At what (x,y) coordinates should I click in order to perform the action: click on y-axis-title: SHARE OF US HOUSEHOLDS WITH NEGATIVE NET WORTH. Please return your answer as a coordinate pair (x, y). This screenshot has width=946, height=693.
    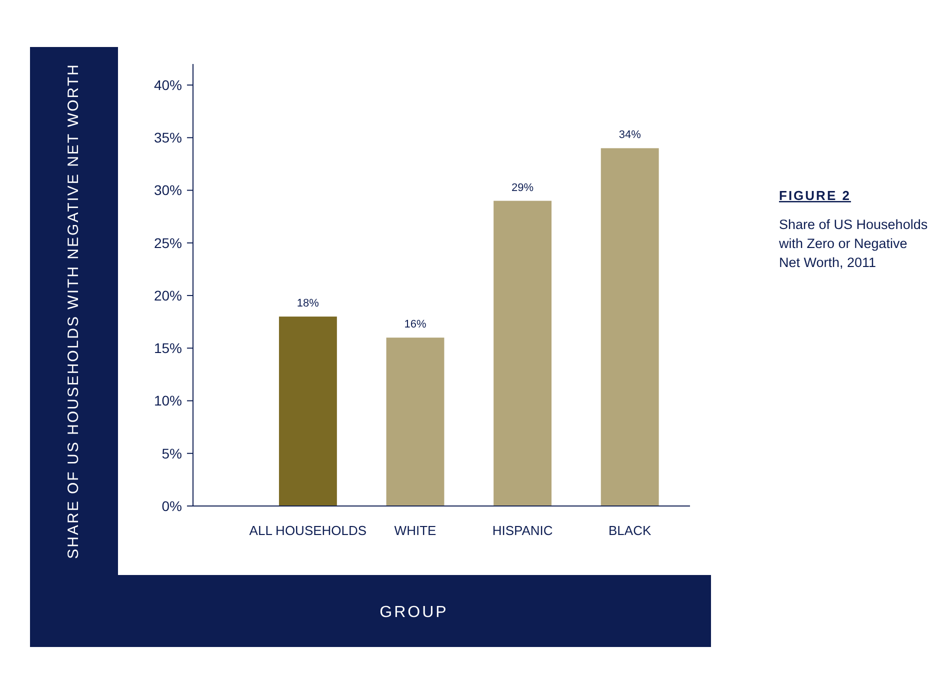
    Looking at the image, I should click on (73, 311).